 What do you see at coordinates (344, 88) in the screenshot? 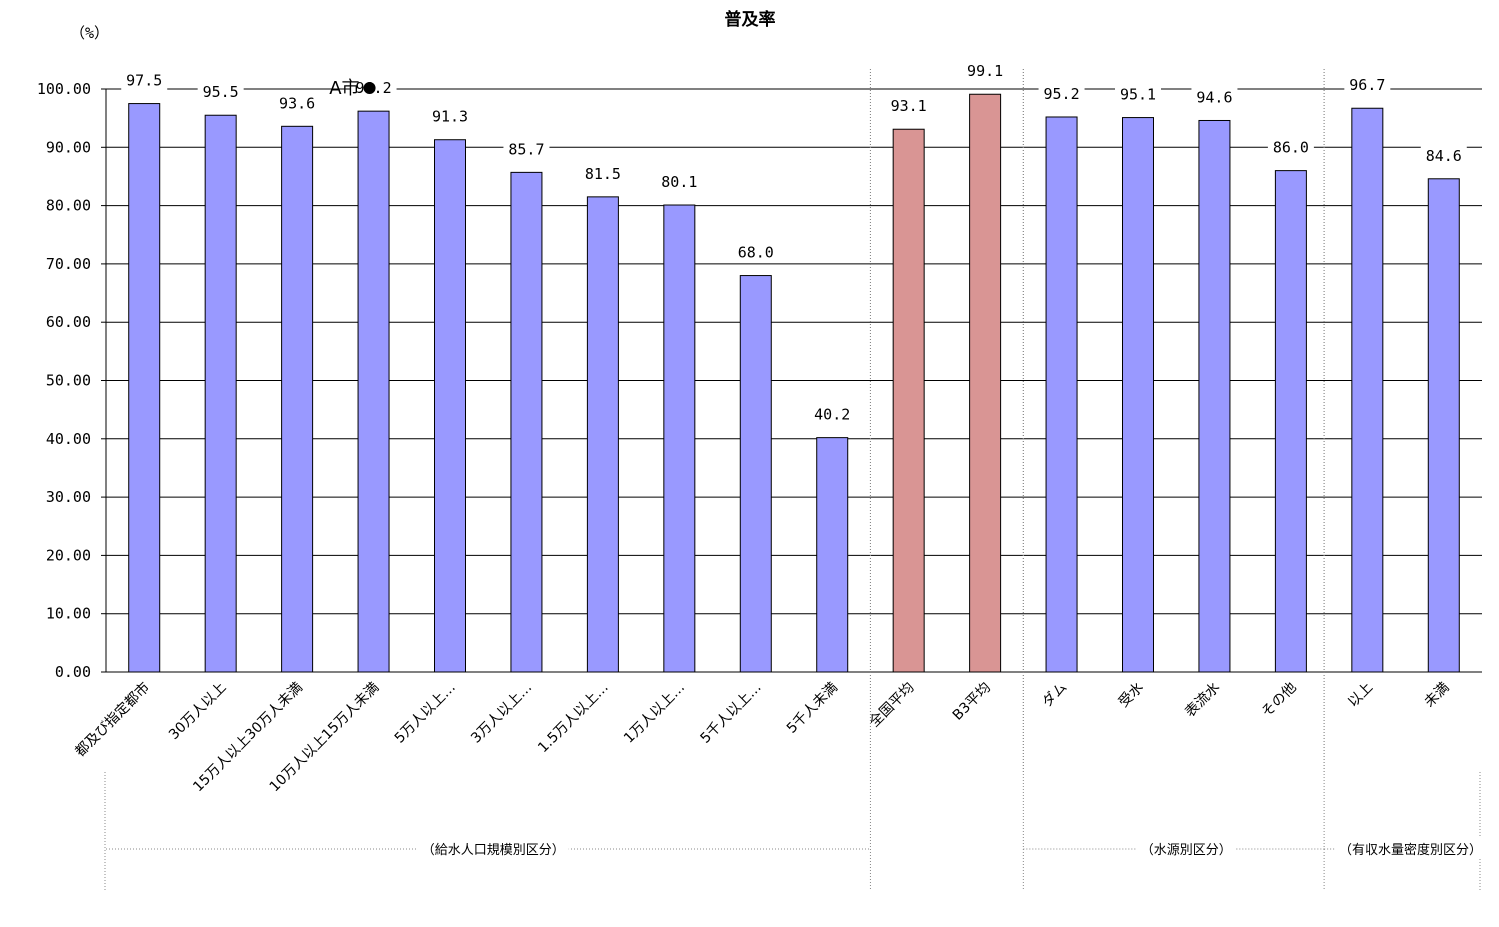
I see `annotation-label: A市` at bounding box center [344, 88].